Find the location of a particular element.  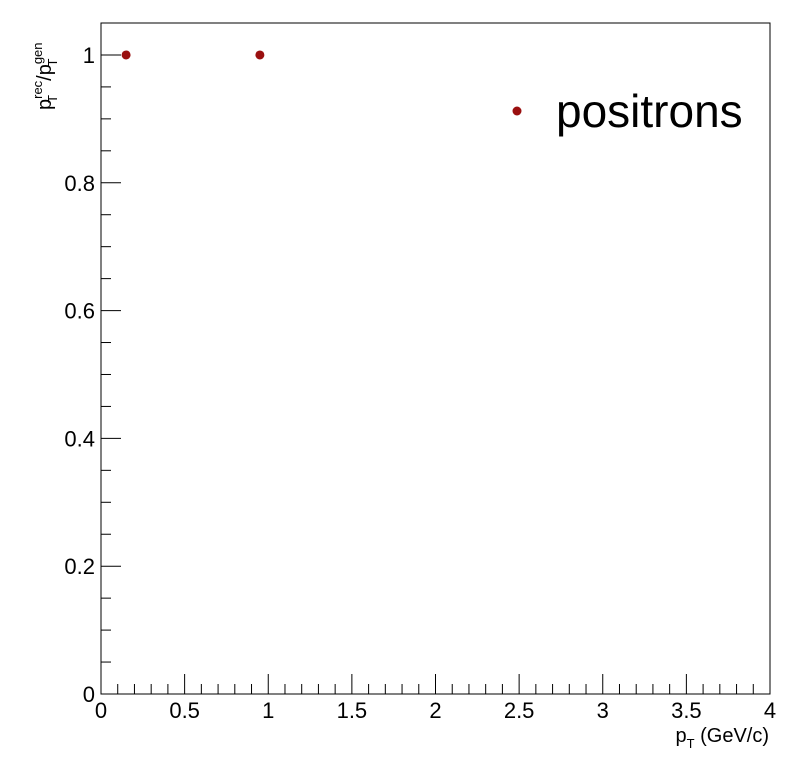

legend: positrons is located at coordinates (627, 111).